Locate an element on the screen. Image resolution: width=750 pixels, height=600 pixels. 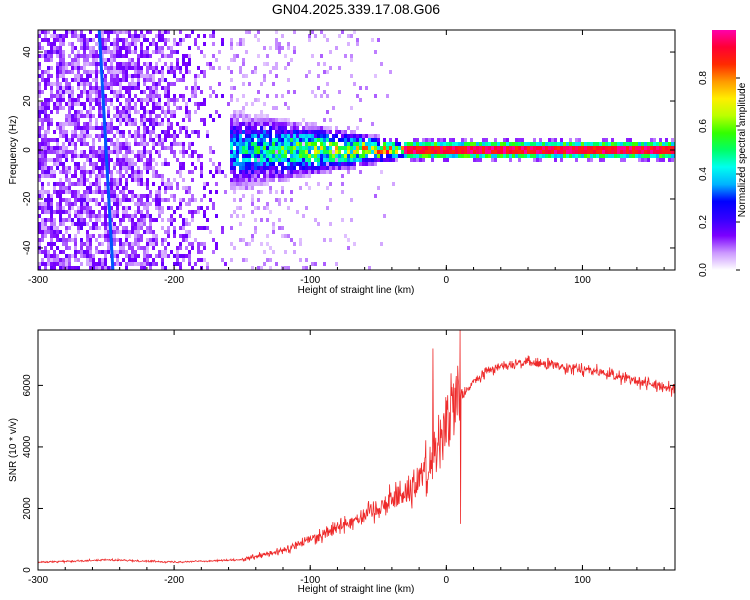
colorbar-tick-label: 0.0 is located at coordinates (703, 270).